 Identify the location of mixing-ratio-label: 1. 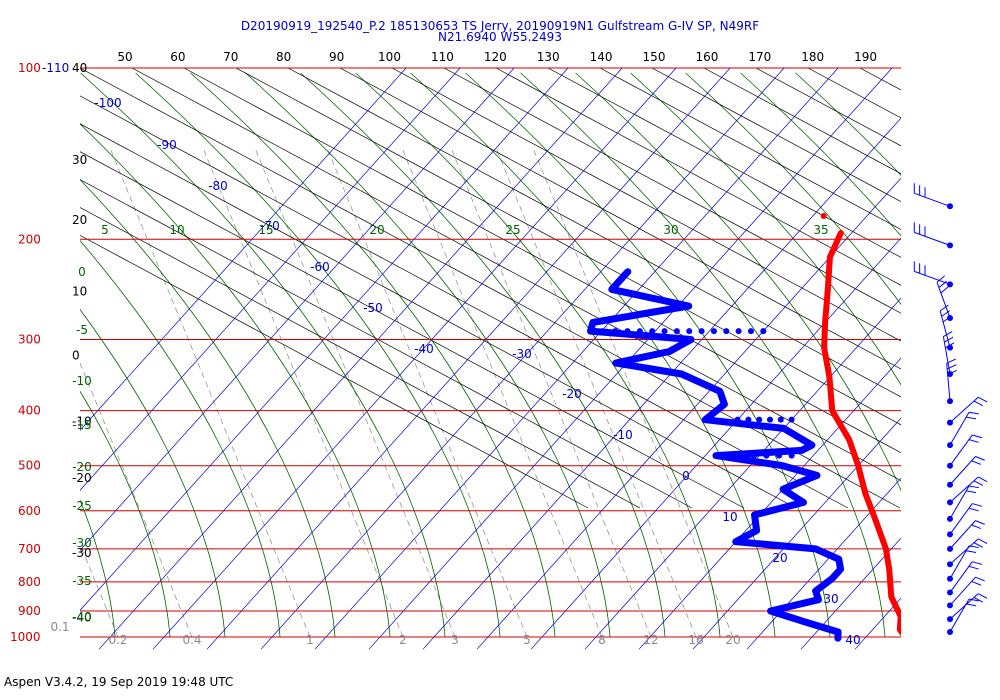
(310, 640).